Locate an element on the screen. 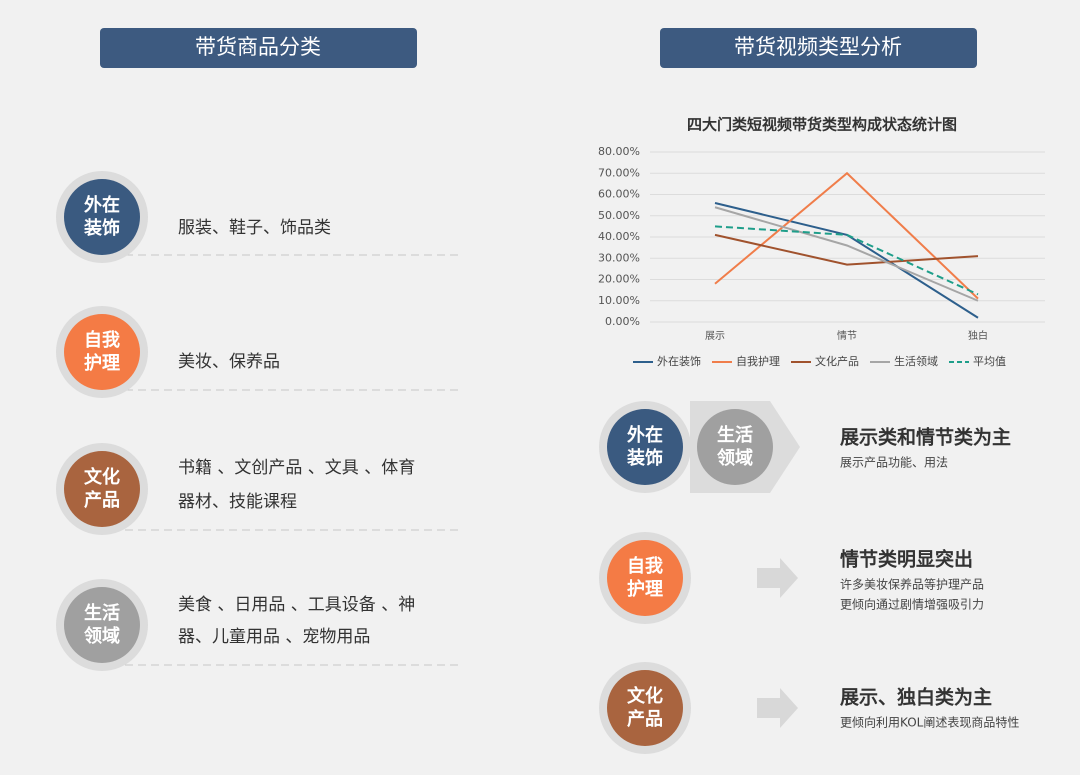  item-text: 书籍 、文创产品 、文具 、体育 is located at coordinates (296, 468).